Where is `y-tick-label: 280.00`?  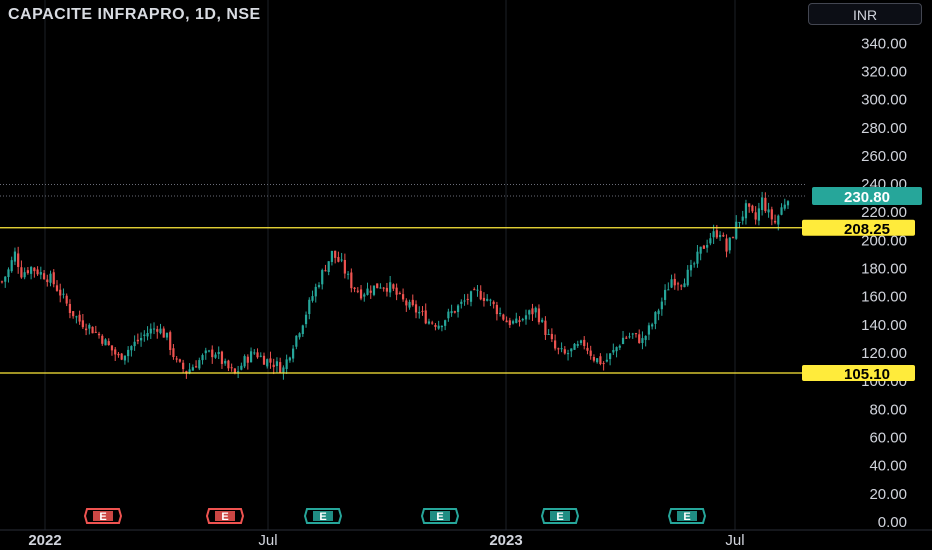
y-tick-label: 280.00 is located at coordinates (884, 128).